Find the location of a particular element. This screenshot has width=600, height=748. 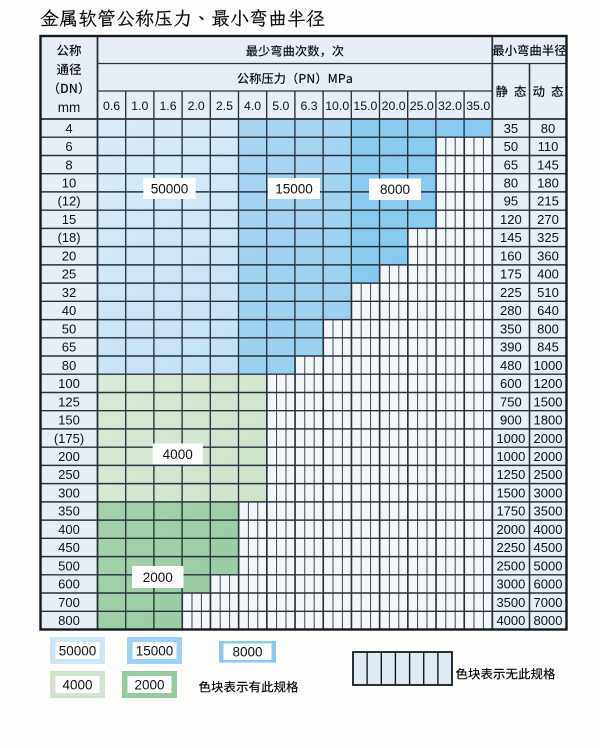

svg-text: 2.5 is located at coordinates (224, 106).